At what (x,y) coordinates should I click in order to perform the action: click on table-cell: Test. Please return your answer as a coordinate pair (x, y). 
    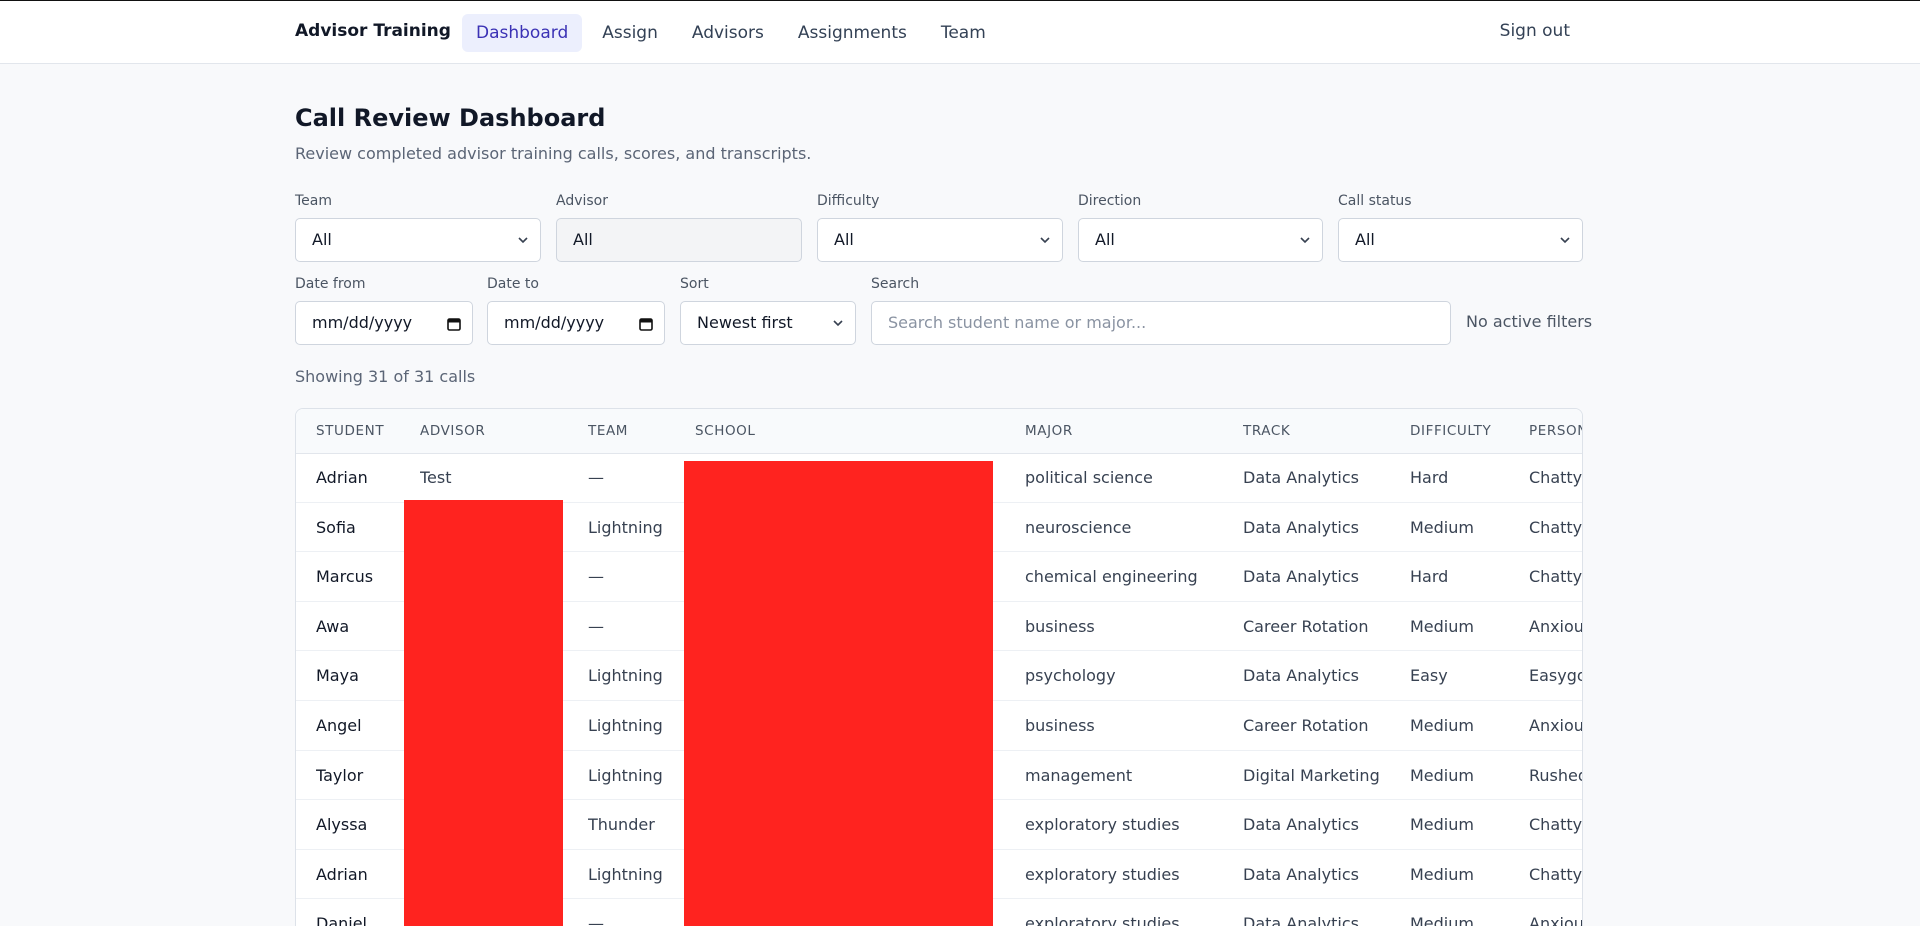
    Looking at the image, I should click on (436, 477).